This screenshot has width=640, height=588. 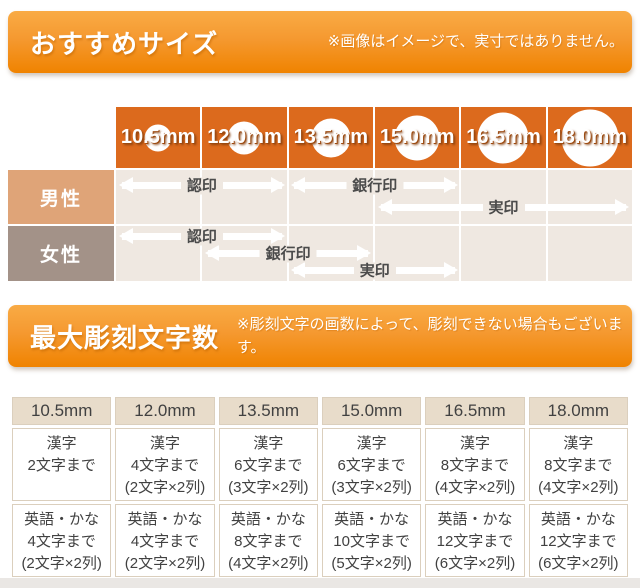 I want to click on range-arrow-male-jitsuin: 実印, so click(x=503, y=207).